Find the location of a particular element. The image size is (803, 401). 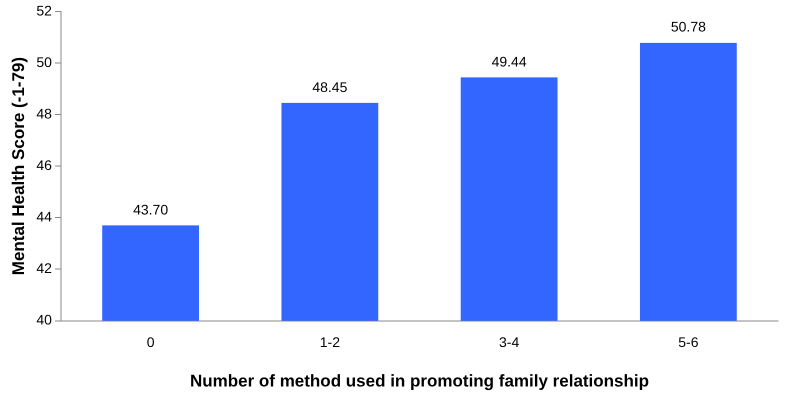

data-label: 48.45 is located at coordinates (330, 86).